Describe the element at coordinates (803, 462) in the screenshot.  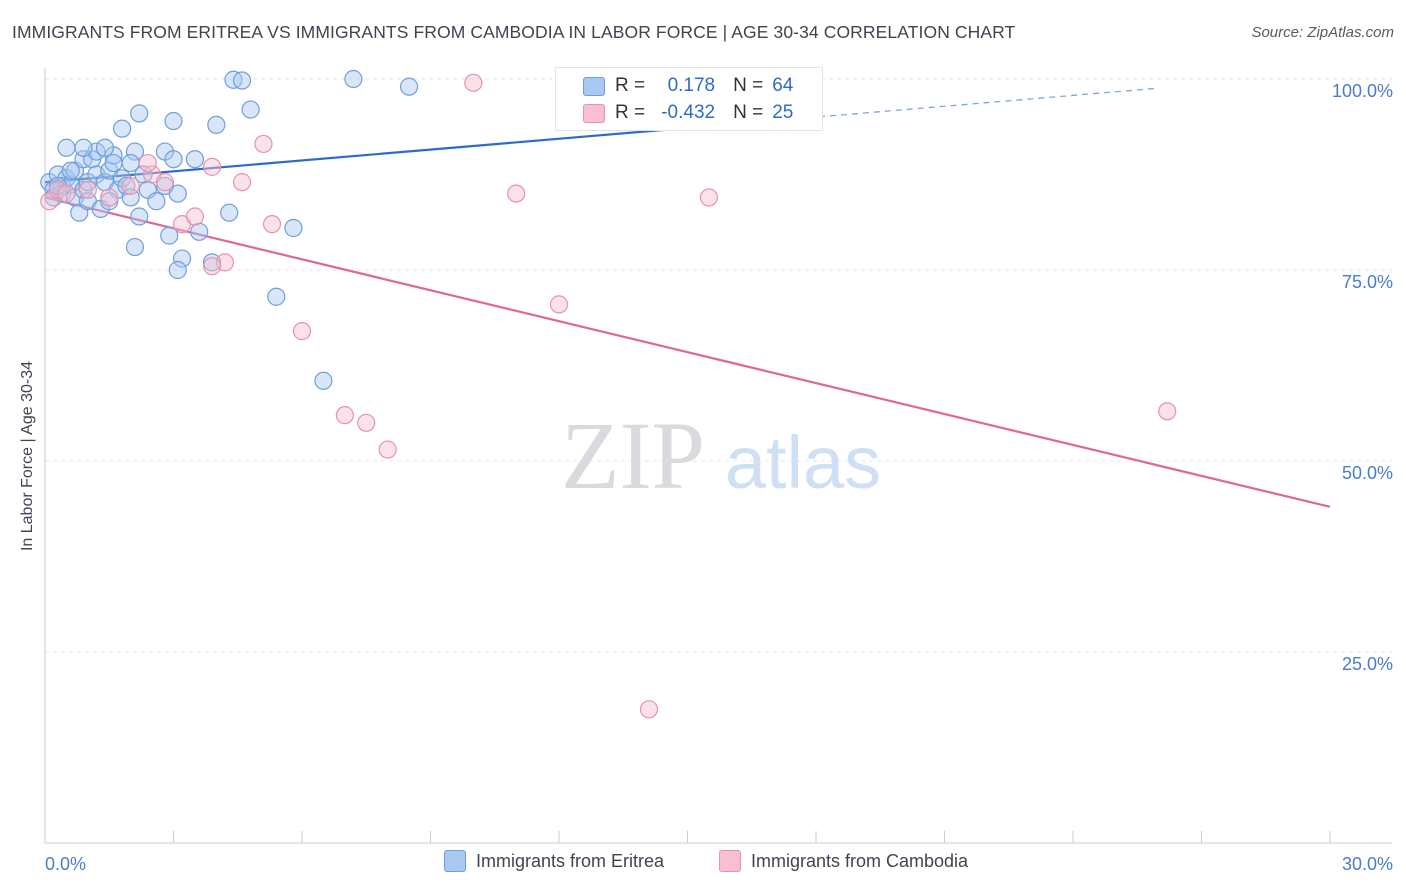
I see `watermark-atlas: atlas` at that location.